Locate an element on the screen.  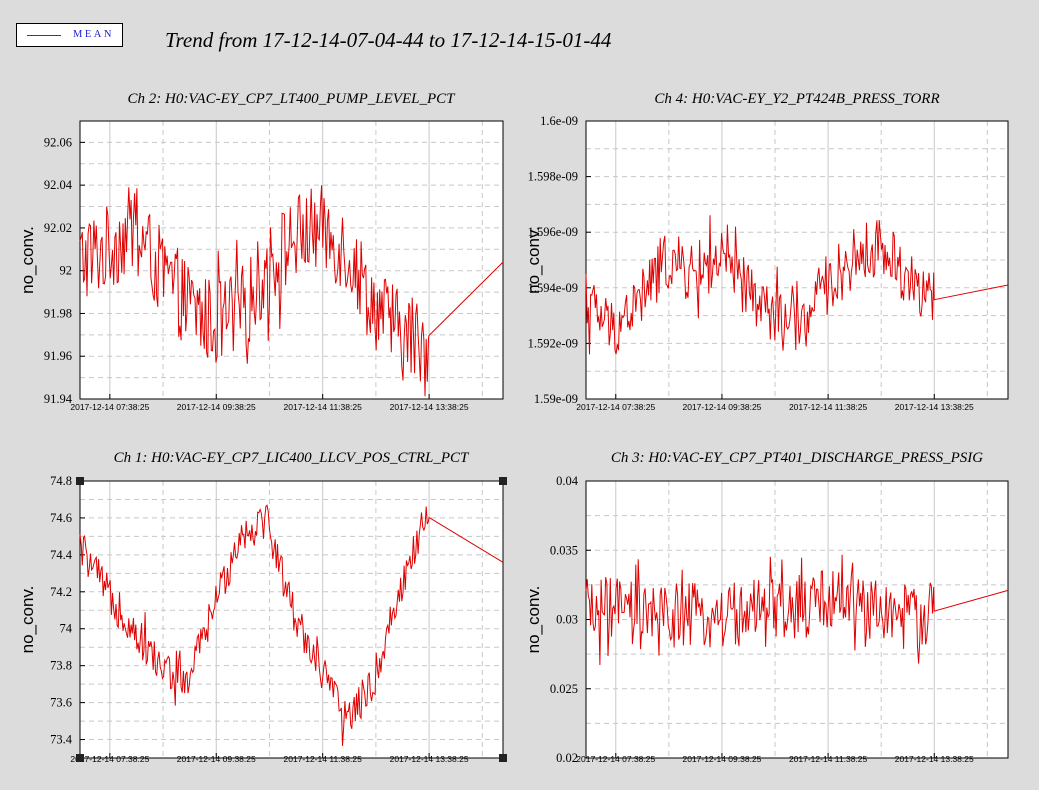
y-tick-label: 0.025 is located at coordinates (564, 689).